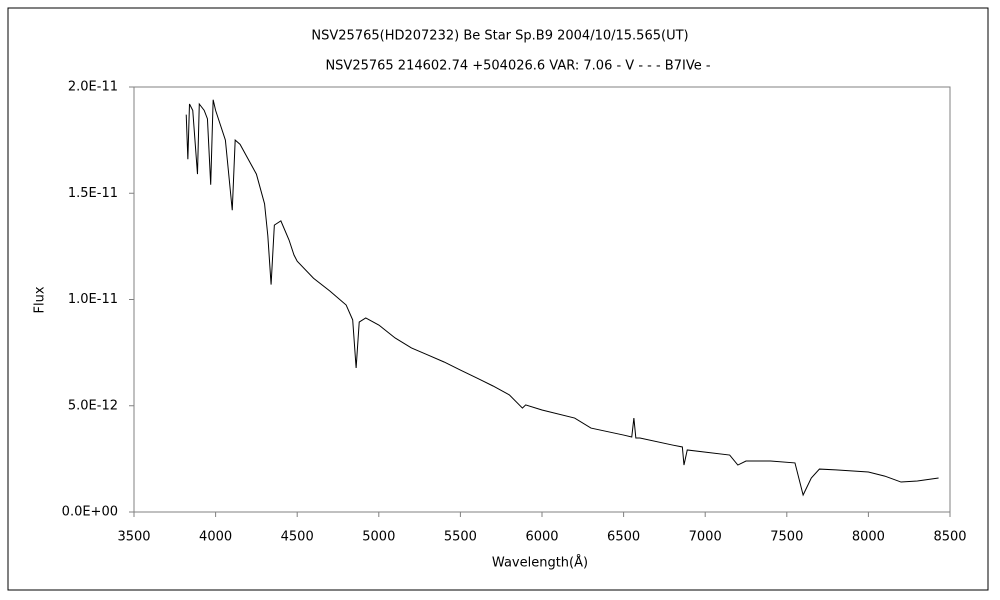  Describe the element at coordinates (786, 537) in the screenshot. I see `x-tick-label: 7500` at that location.